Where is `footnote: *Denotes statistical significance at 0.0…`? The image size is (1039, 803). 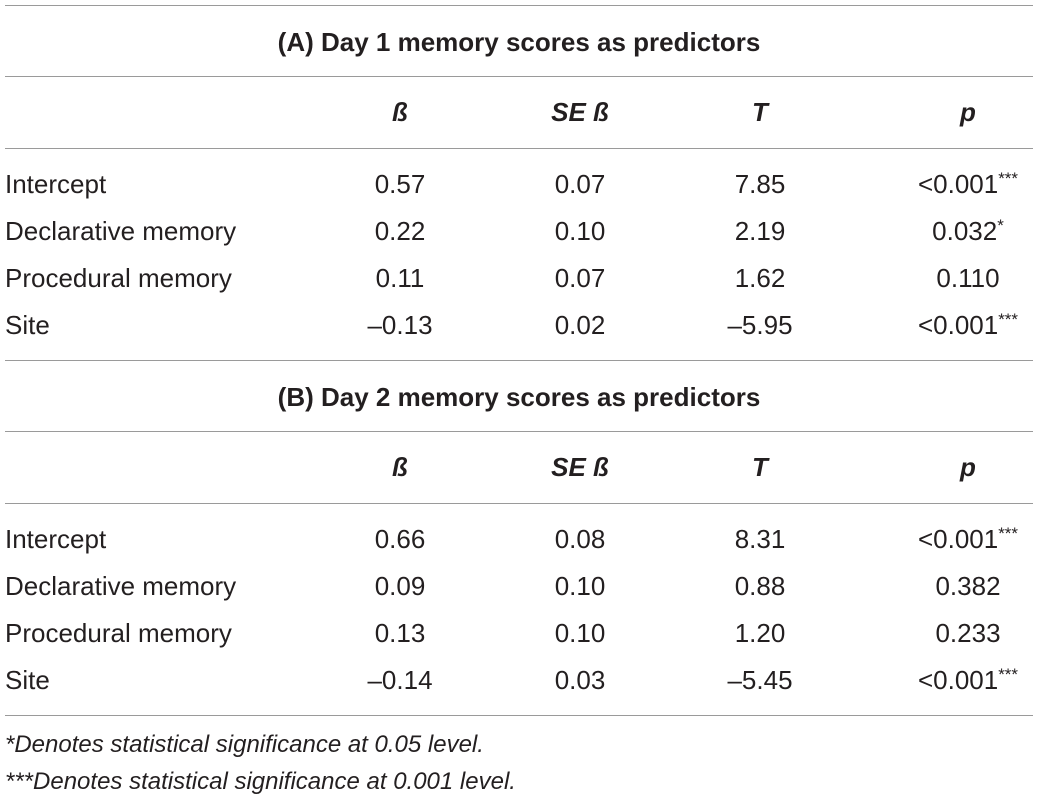
footnote: *Denotes statistical significance at 0.0… is located at coordinates (244, 744).